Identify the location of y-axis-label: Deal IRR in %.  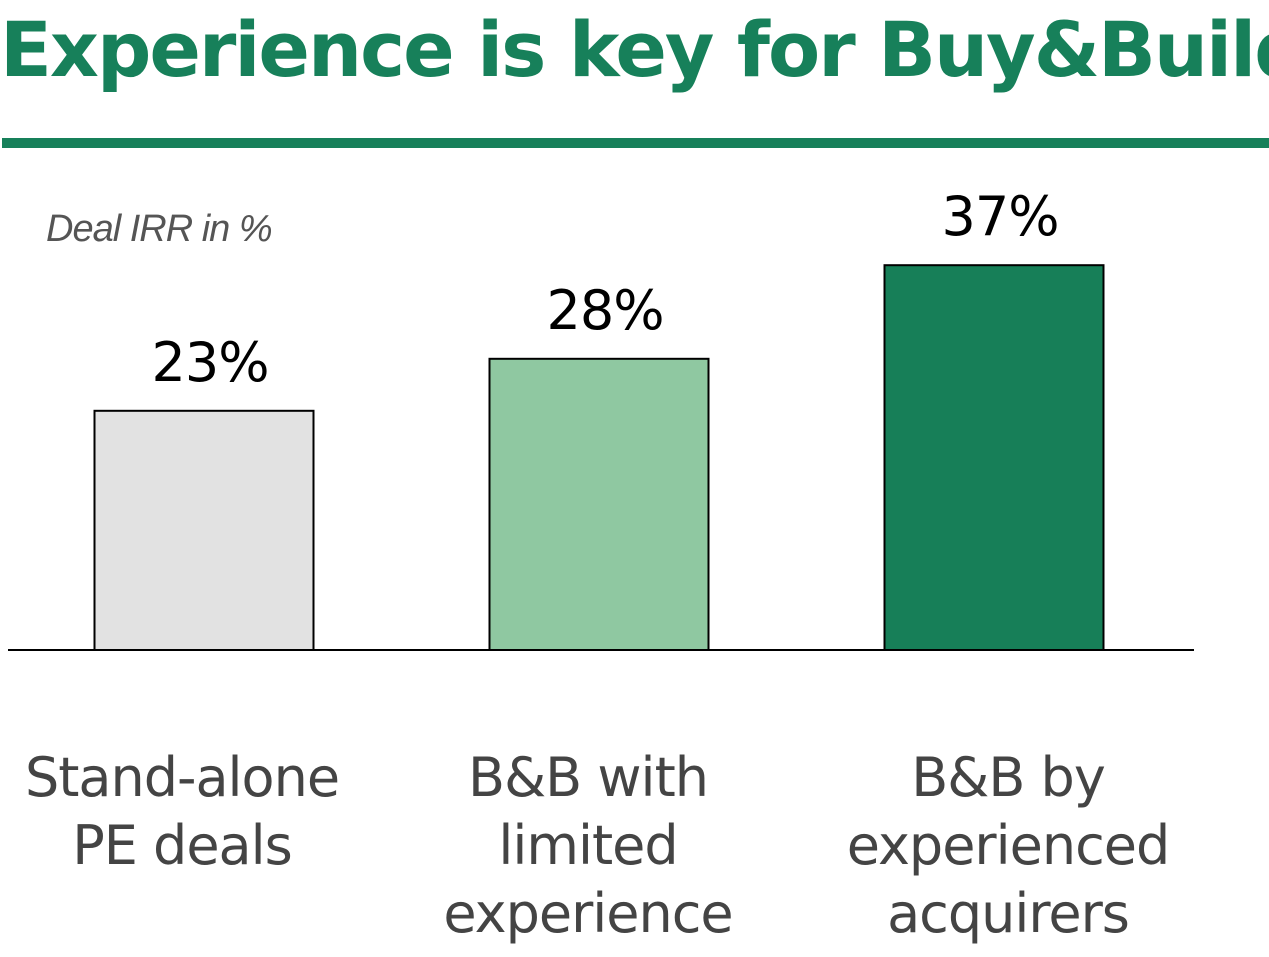
(159, 229).